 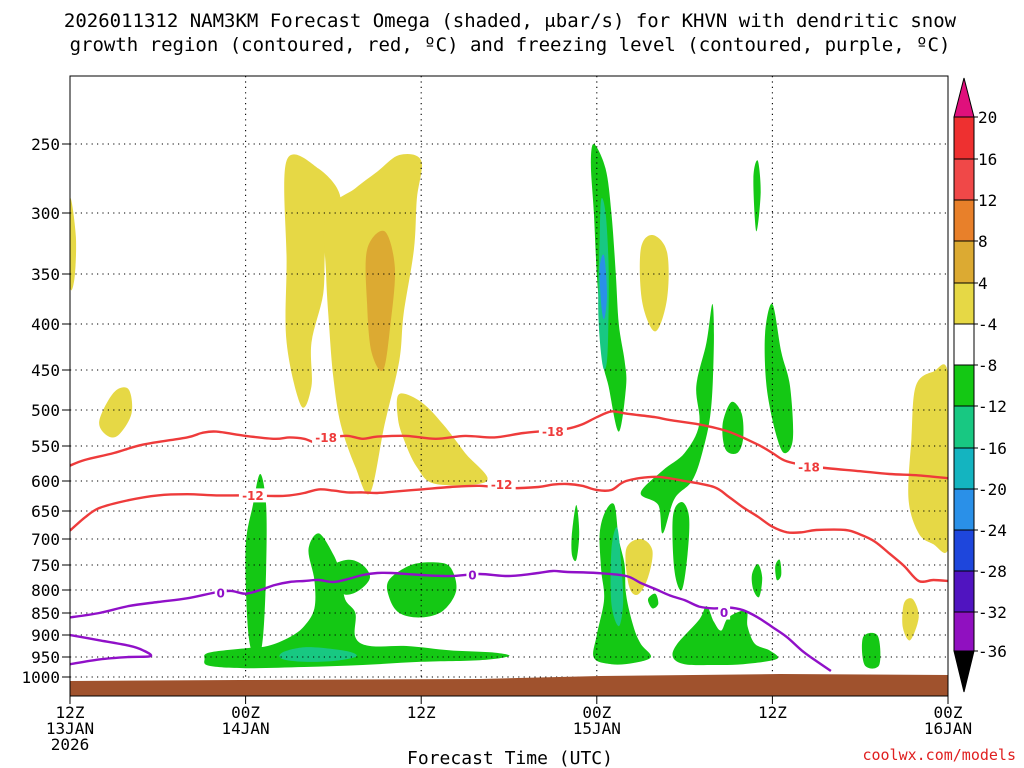 What do you see at coordinates (246, 728) in the screenshot?
I see `x-tick-label: 14JAN` at bounding box center [246, 728].